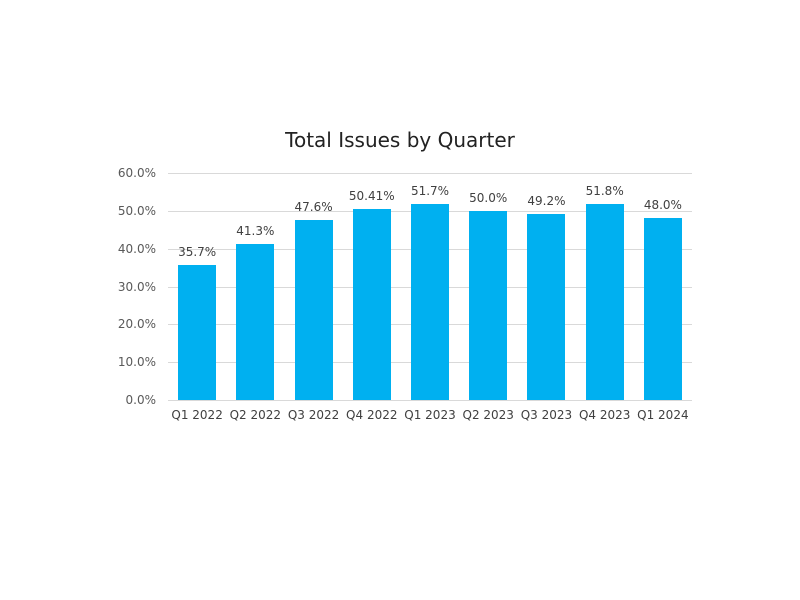 The width and height of the screenshot is (800, 600). I want to click on data-label: 35.7%, so click(197, 251).